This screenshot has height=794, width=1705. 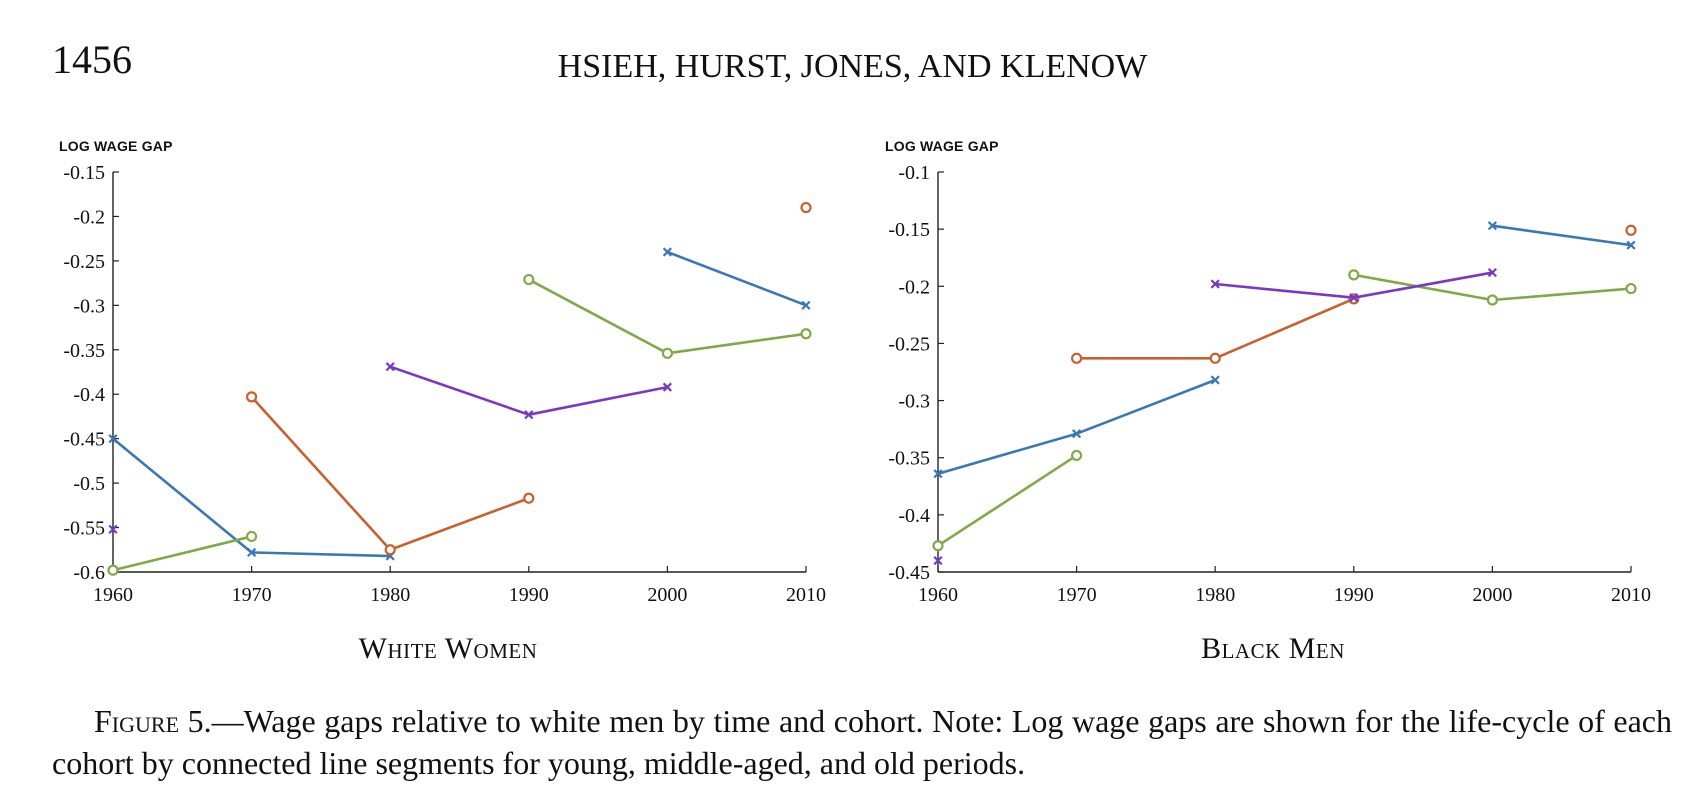 I want to click on chart-2-x-tick-label: 1990, so click(x=1354, y=595).